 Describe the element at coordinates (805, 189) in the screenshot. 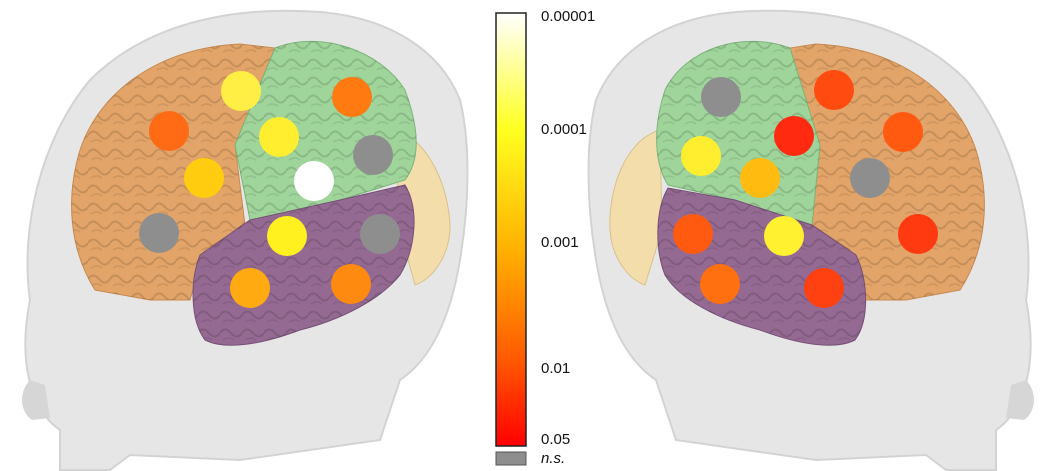

I see `right-electrode-group` at that location.